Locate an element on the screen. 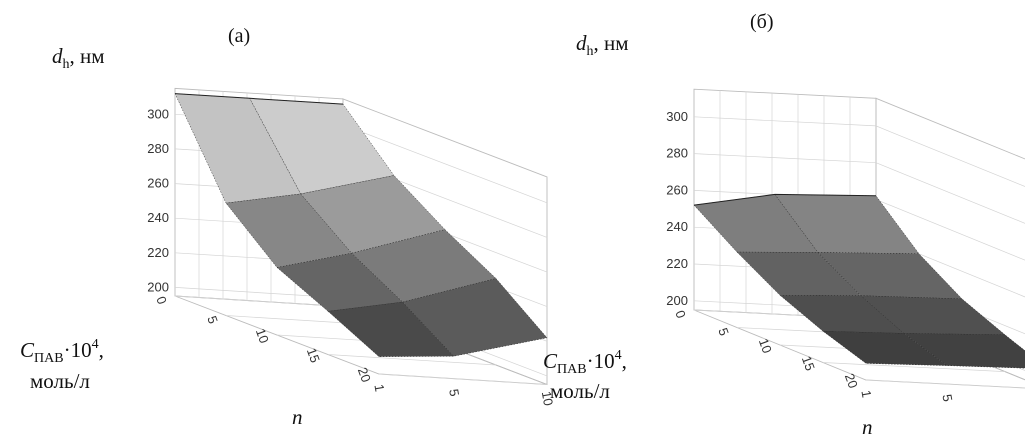 This screenshot has height=442, width=1025. surface is located at coordinates (859, 281).